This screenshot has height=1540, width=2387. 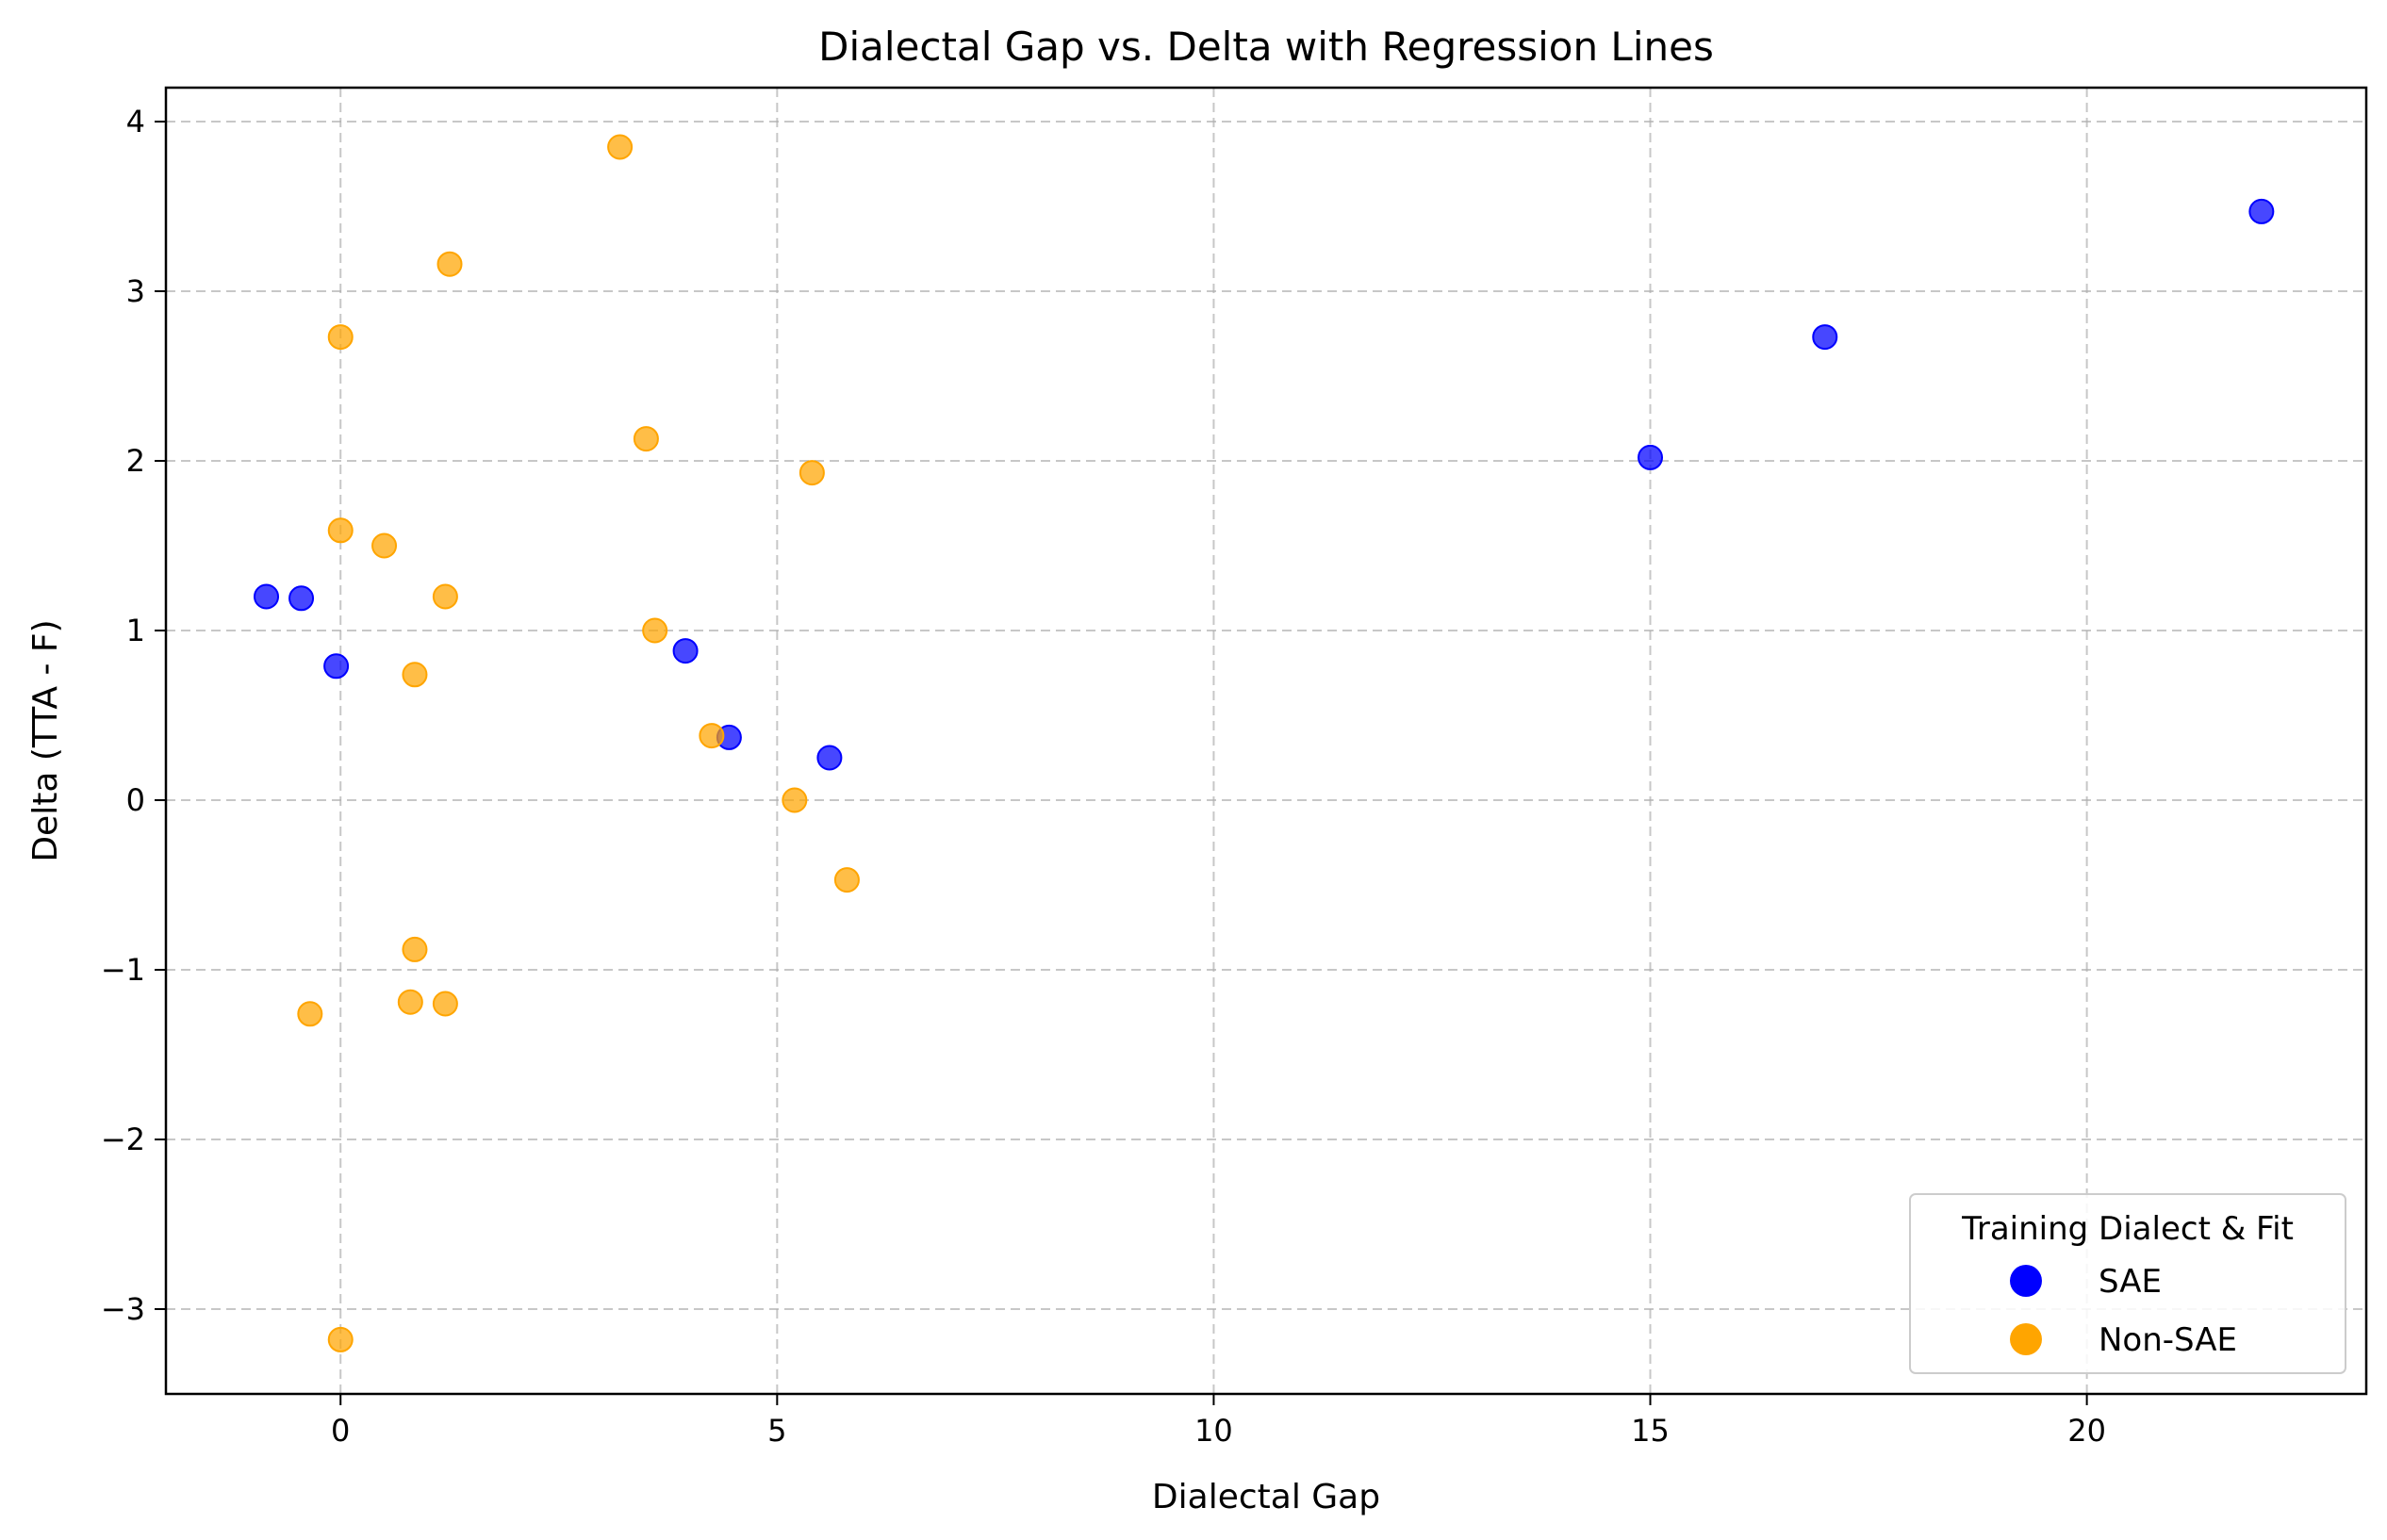 I want to click on y-tick-label: −2, so click(x=123, y=1139).